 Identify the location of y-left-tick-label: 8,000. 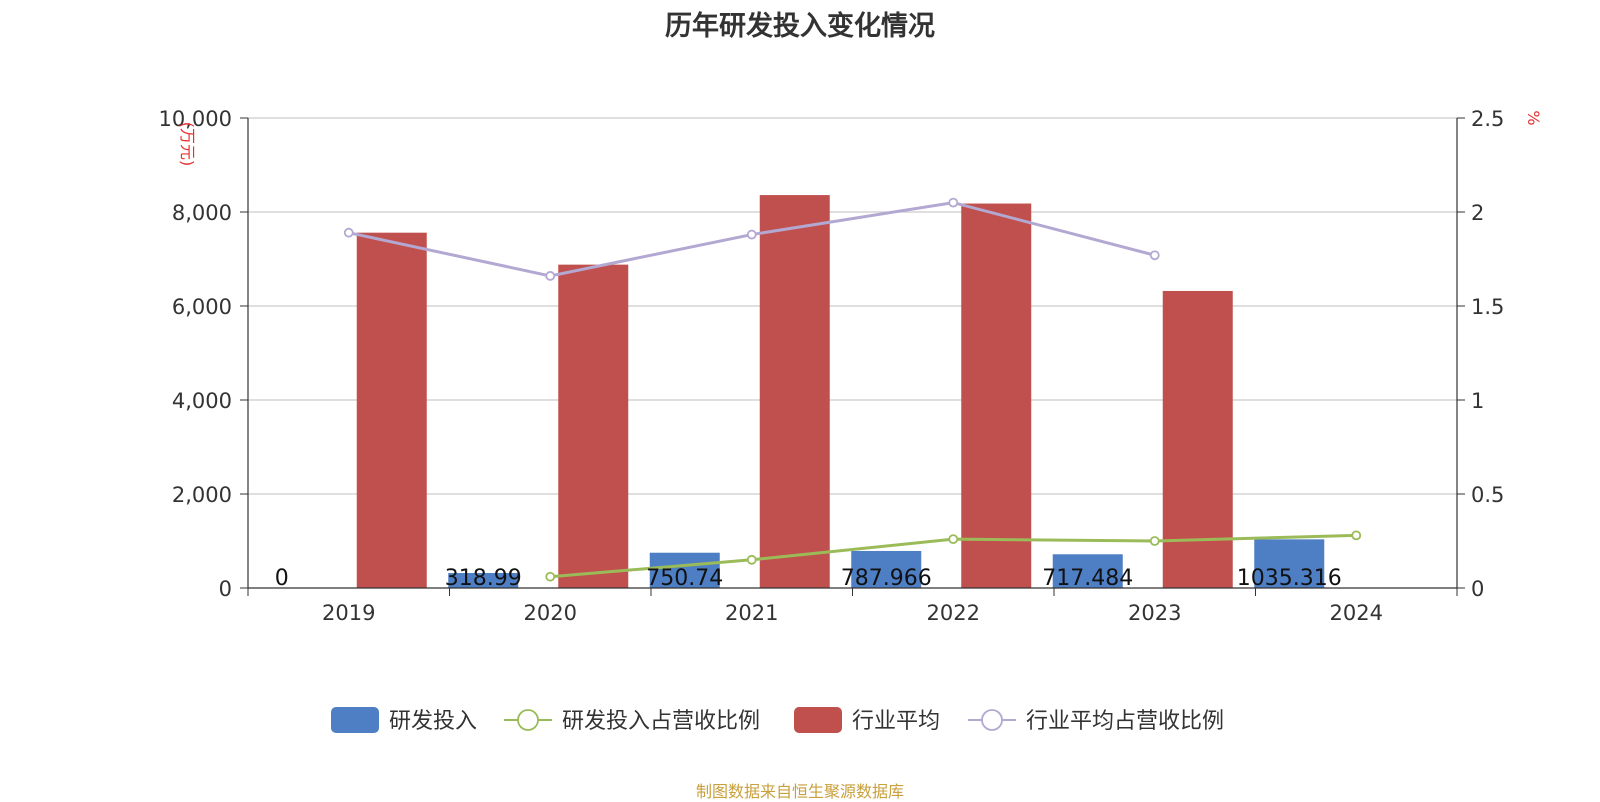
(202, 213).